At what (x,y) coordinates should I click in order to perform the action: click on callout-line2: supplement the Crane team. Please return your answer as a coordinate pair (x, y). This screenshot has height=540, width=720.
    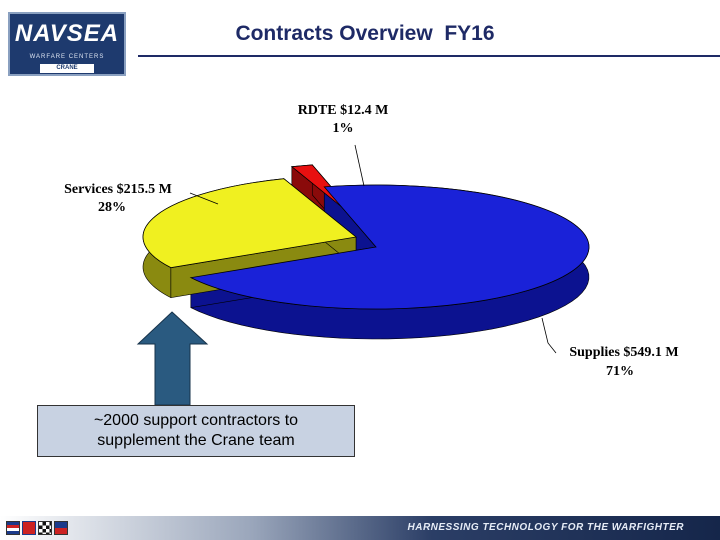
    Looking at the image, I should click on (196, 440).